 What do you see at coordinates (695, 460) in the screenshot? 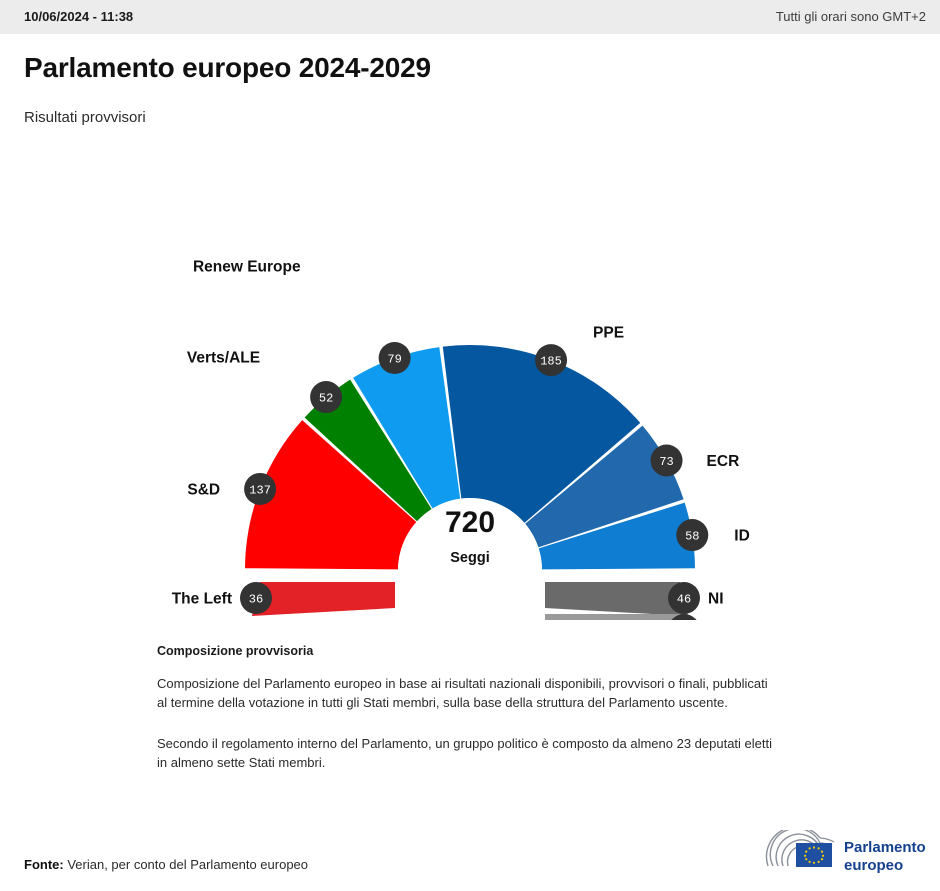
I see `segment-callout: 73 ECR` at bounding box center [695, 460].